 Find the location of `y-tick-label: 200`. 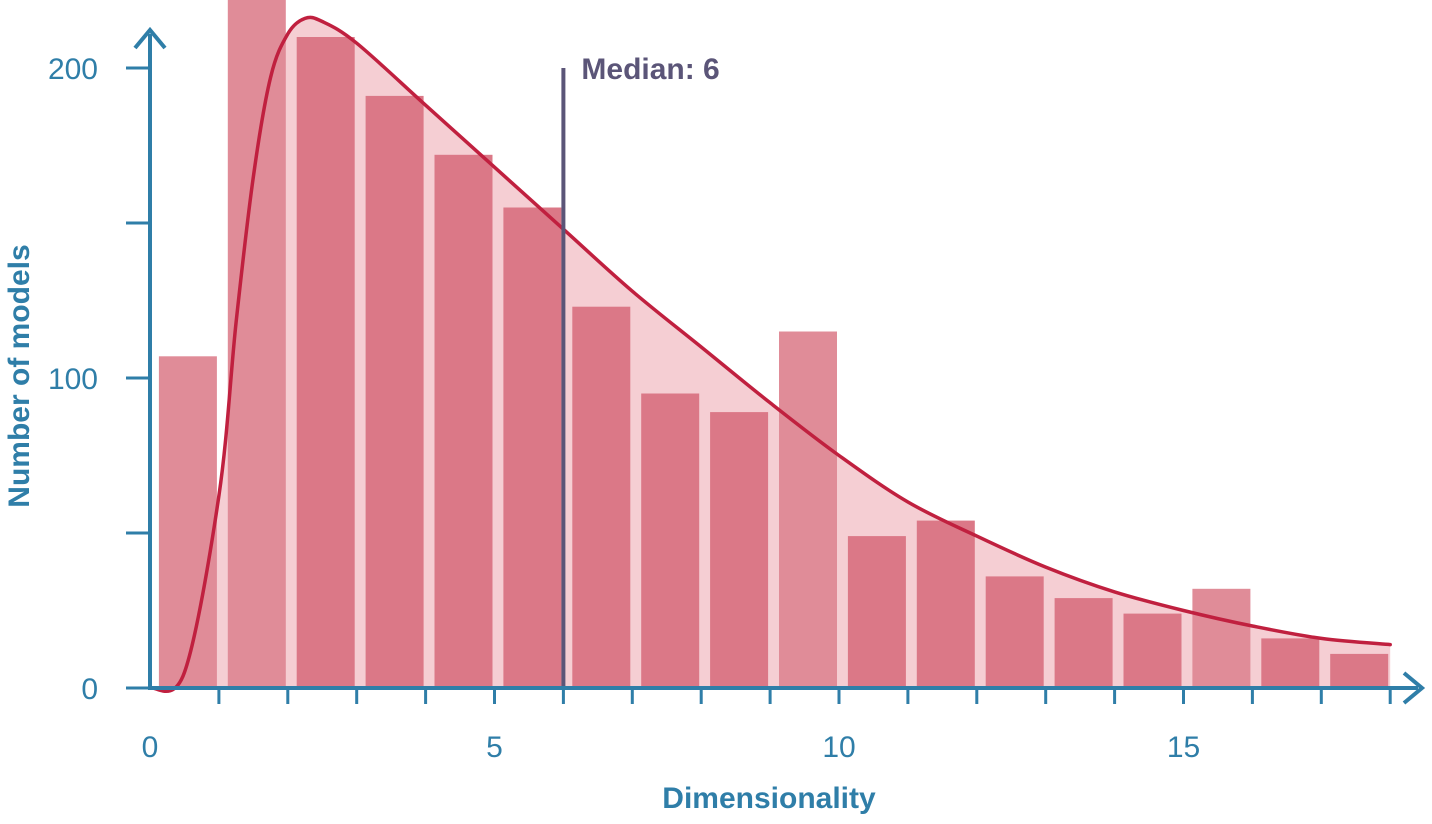

y-tick-label: 200 is located at coordinates (73, 69).